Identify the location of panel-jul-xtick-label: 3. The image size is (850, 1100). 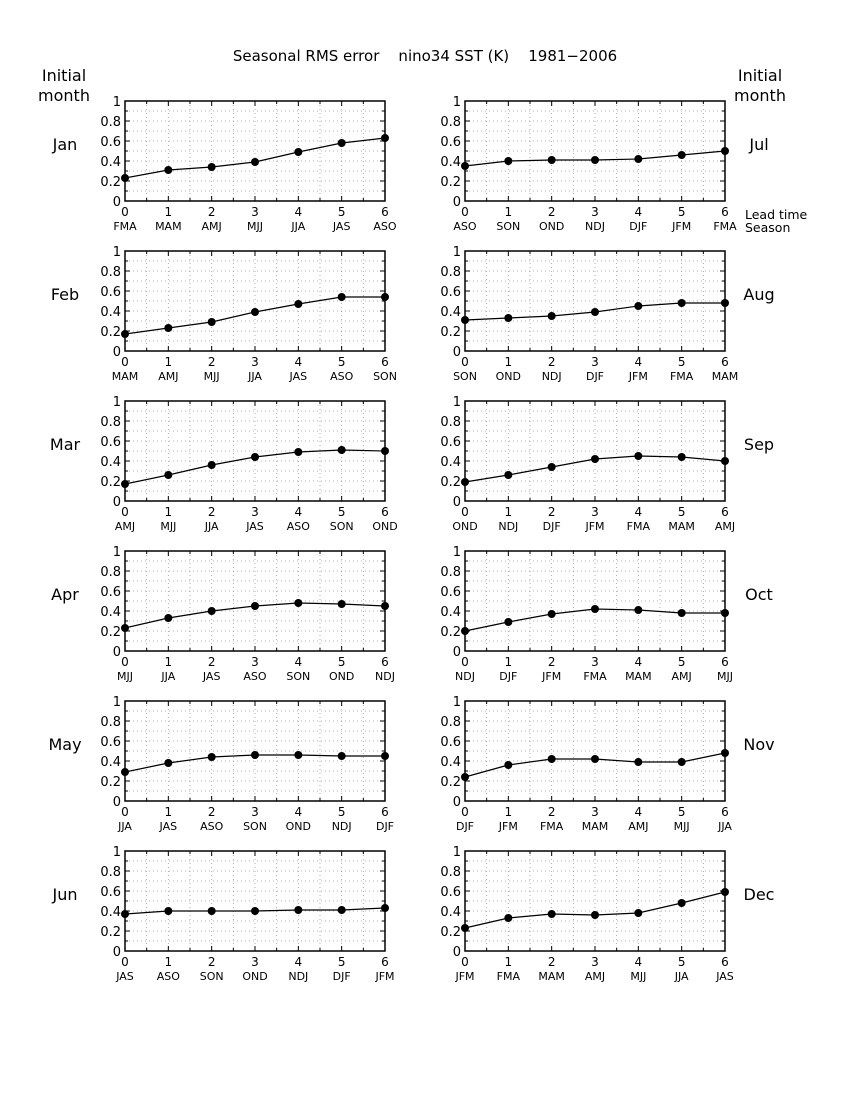
(595, 212).